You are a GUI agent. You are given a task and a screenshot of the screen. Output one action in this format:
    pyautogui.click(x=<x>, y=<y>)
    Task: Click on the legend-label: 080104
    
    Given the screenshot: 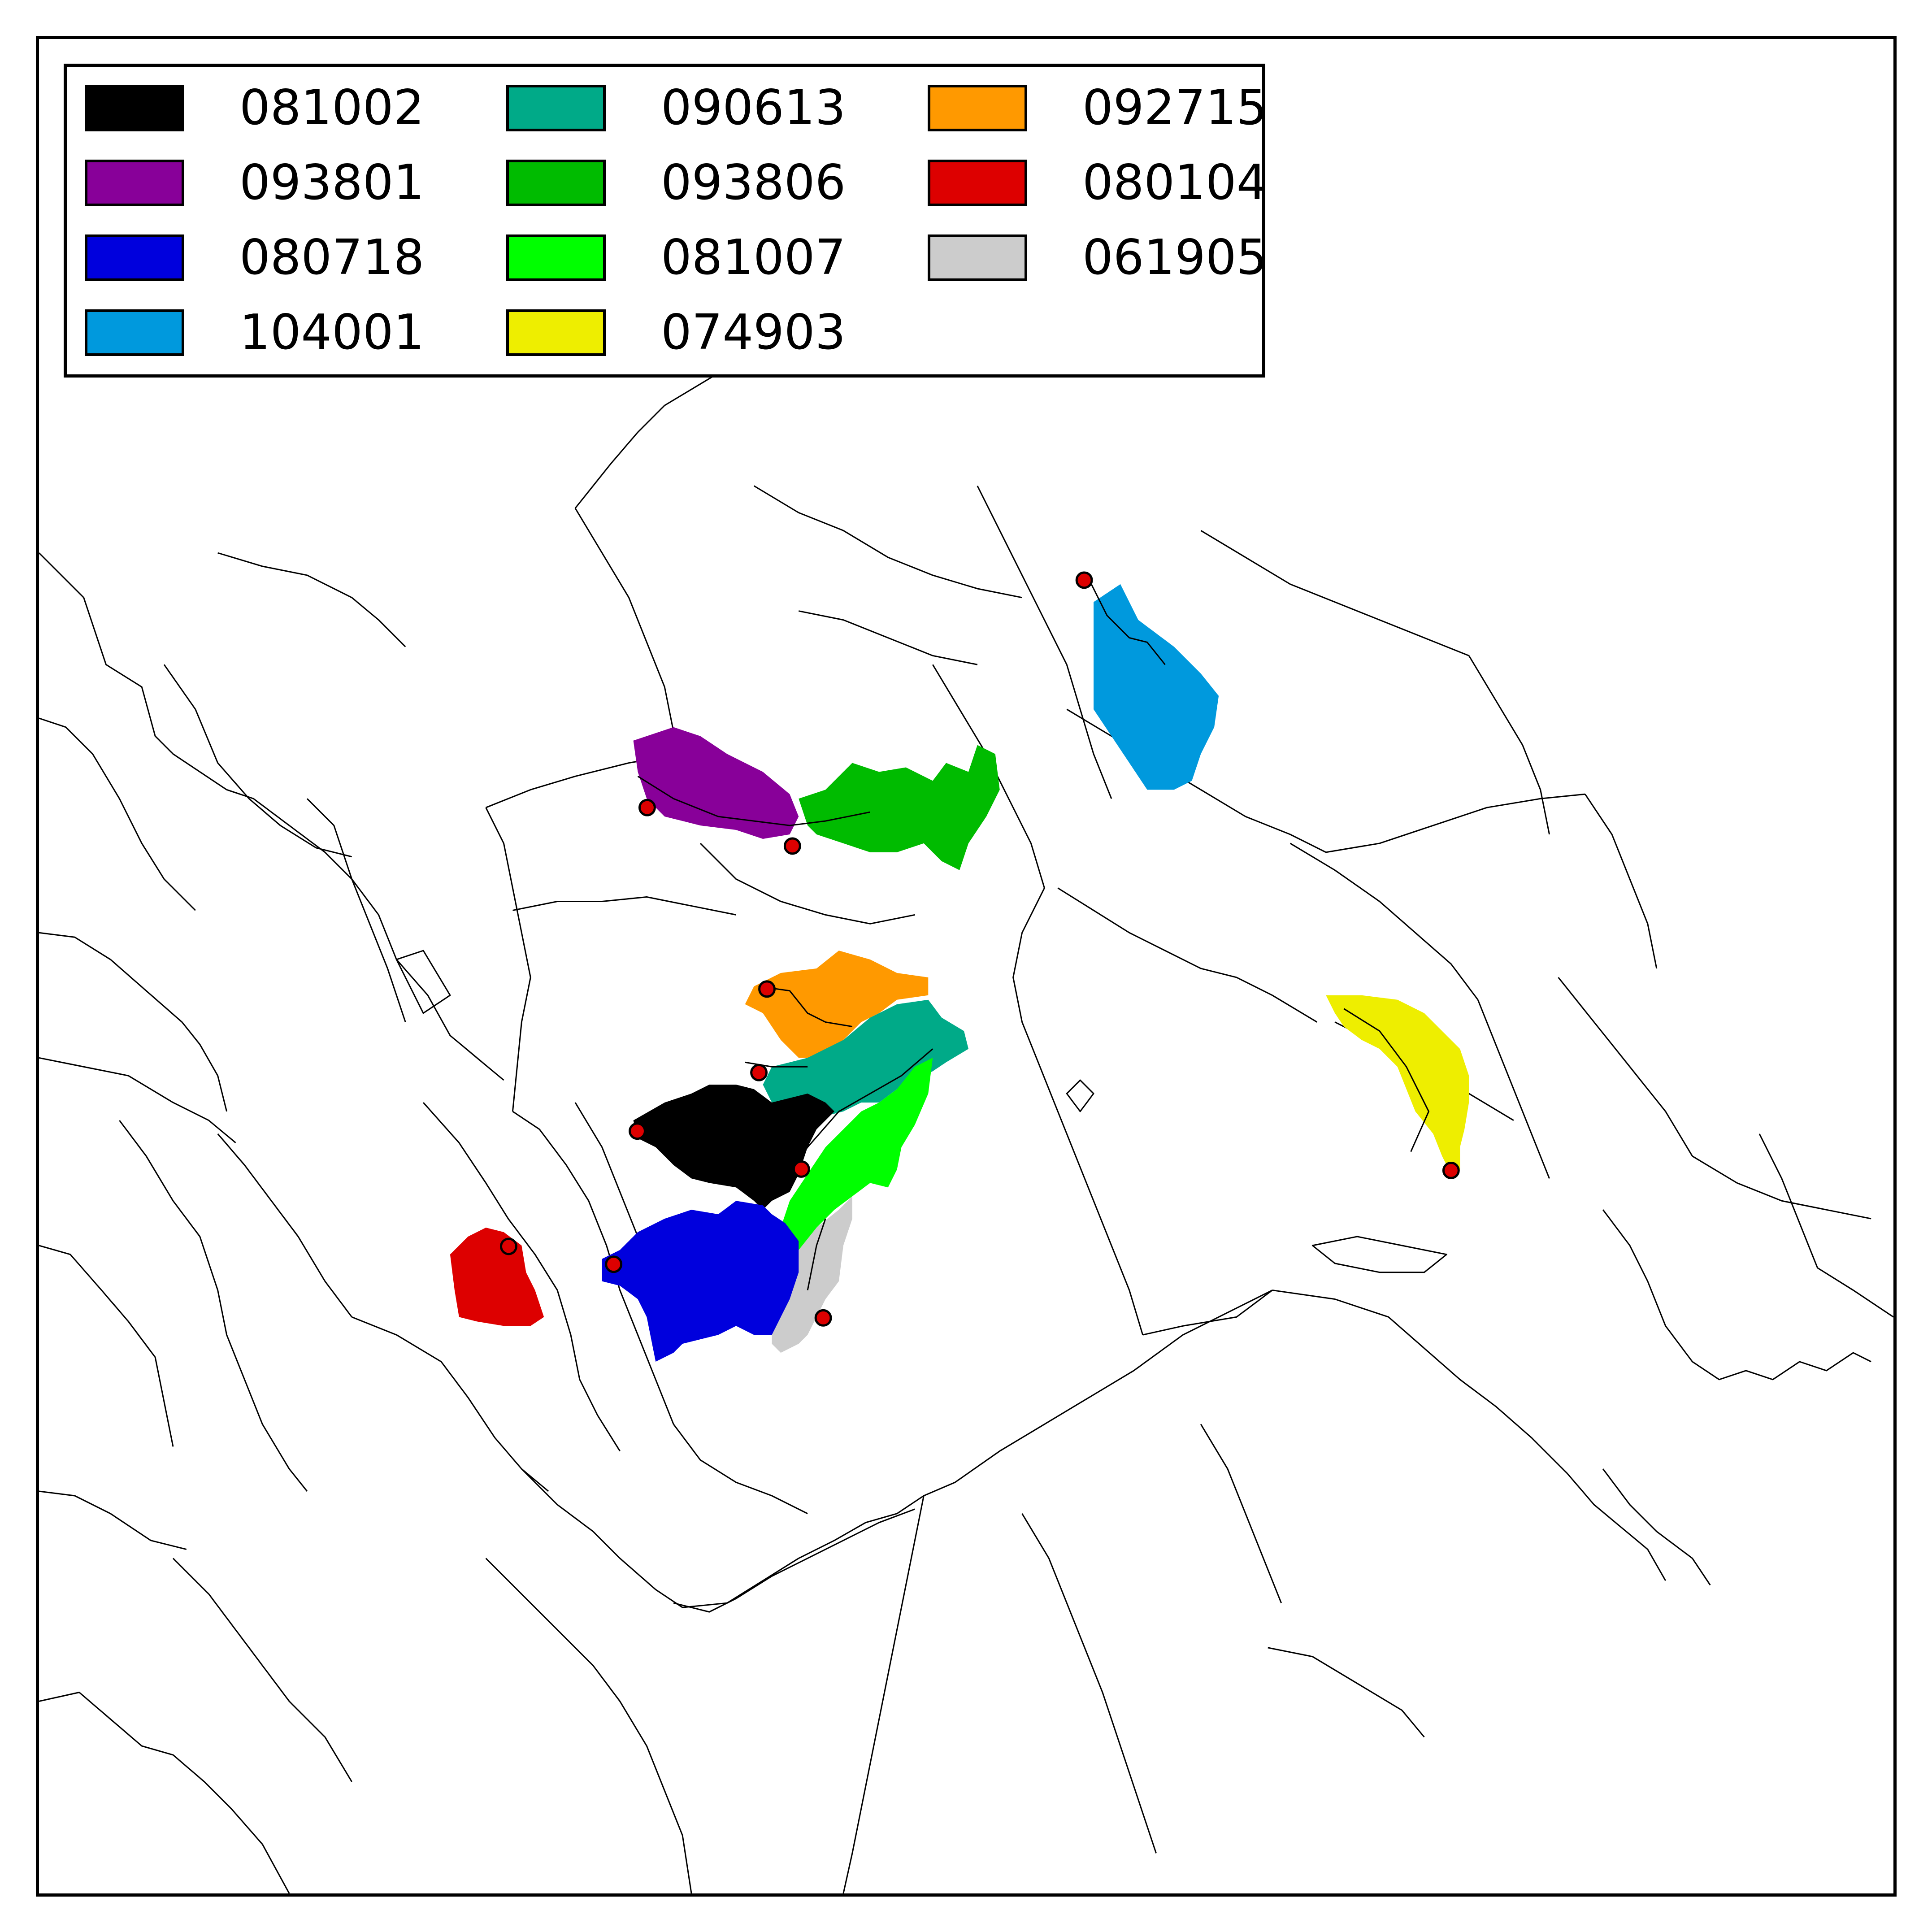 What is the action you would take?
    pyautogui.click(x=1175, y=183)
    